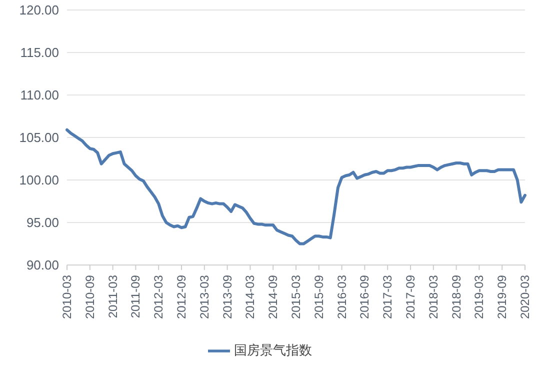  What do you see at coordinates (319, 297) in the screenshot?
I see `x-tick-label: 2015-09` at bounding box center [319, 297].